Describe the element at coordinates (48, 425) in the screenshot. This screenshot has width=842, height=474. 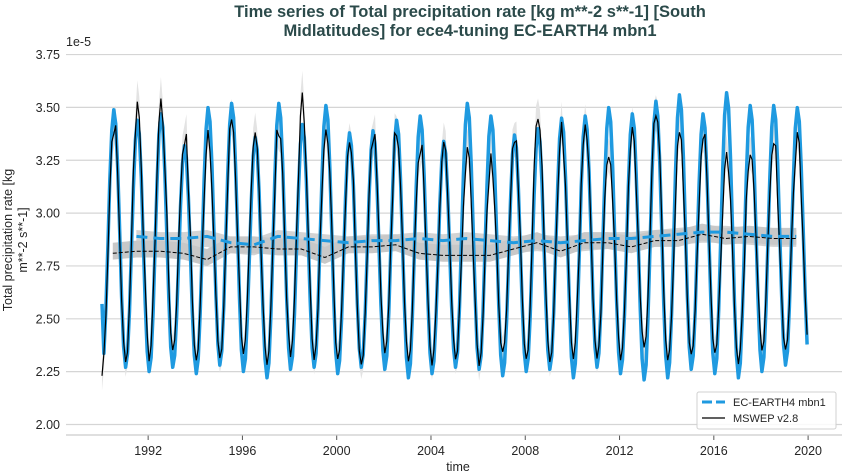
I see `y-tick-label: 2.00` at that location.